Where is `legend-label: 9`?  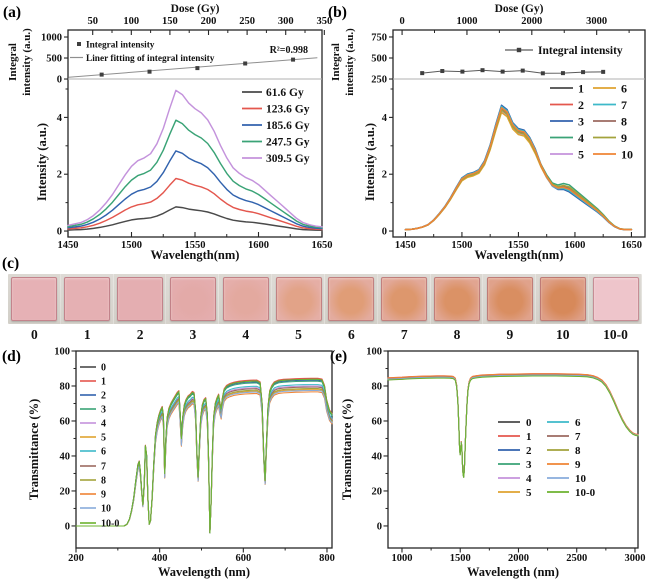 legend-label: 9 is located at coordinates (103, 495).